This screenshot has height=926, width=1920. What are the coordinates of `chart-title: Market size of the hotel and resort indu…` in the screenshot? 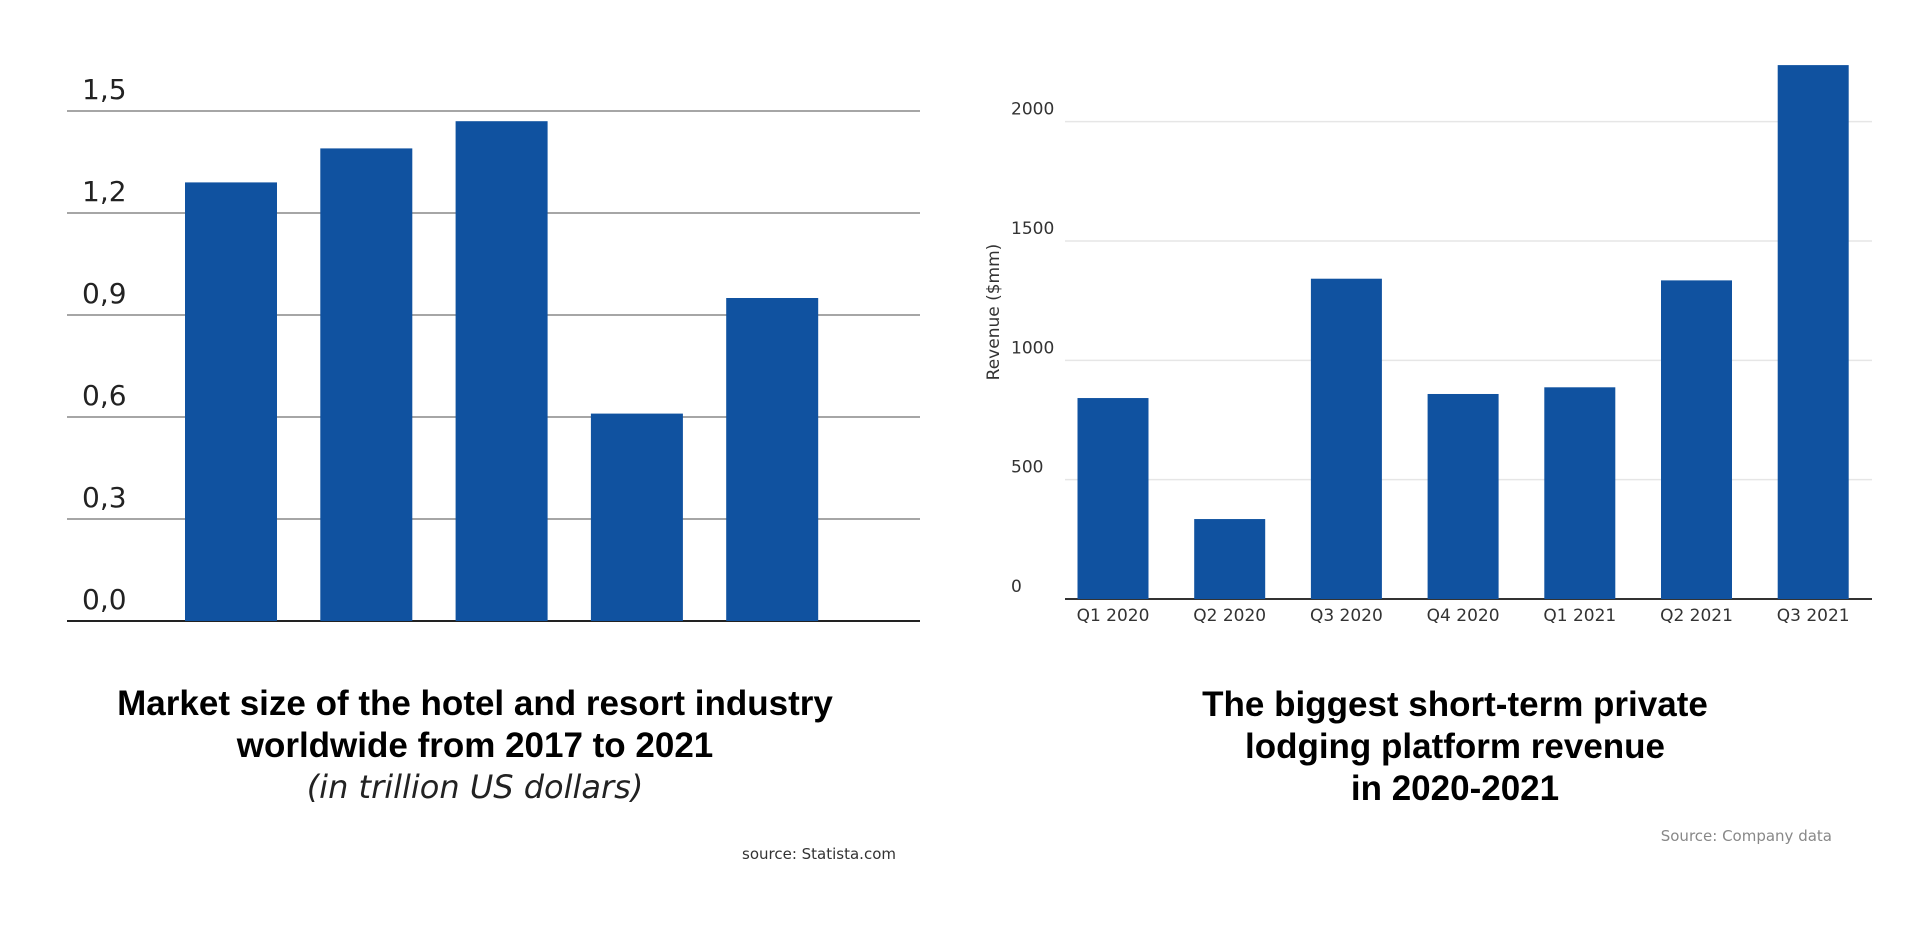 It's located at (475, 724).